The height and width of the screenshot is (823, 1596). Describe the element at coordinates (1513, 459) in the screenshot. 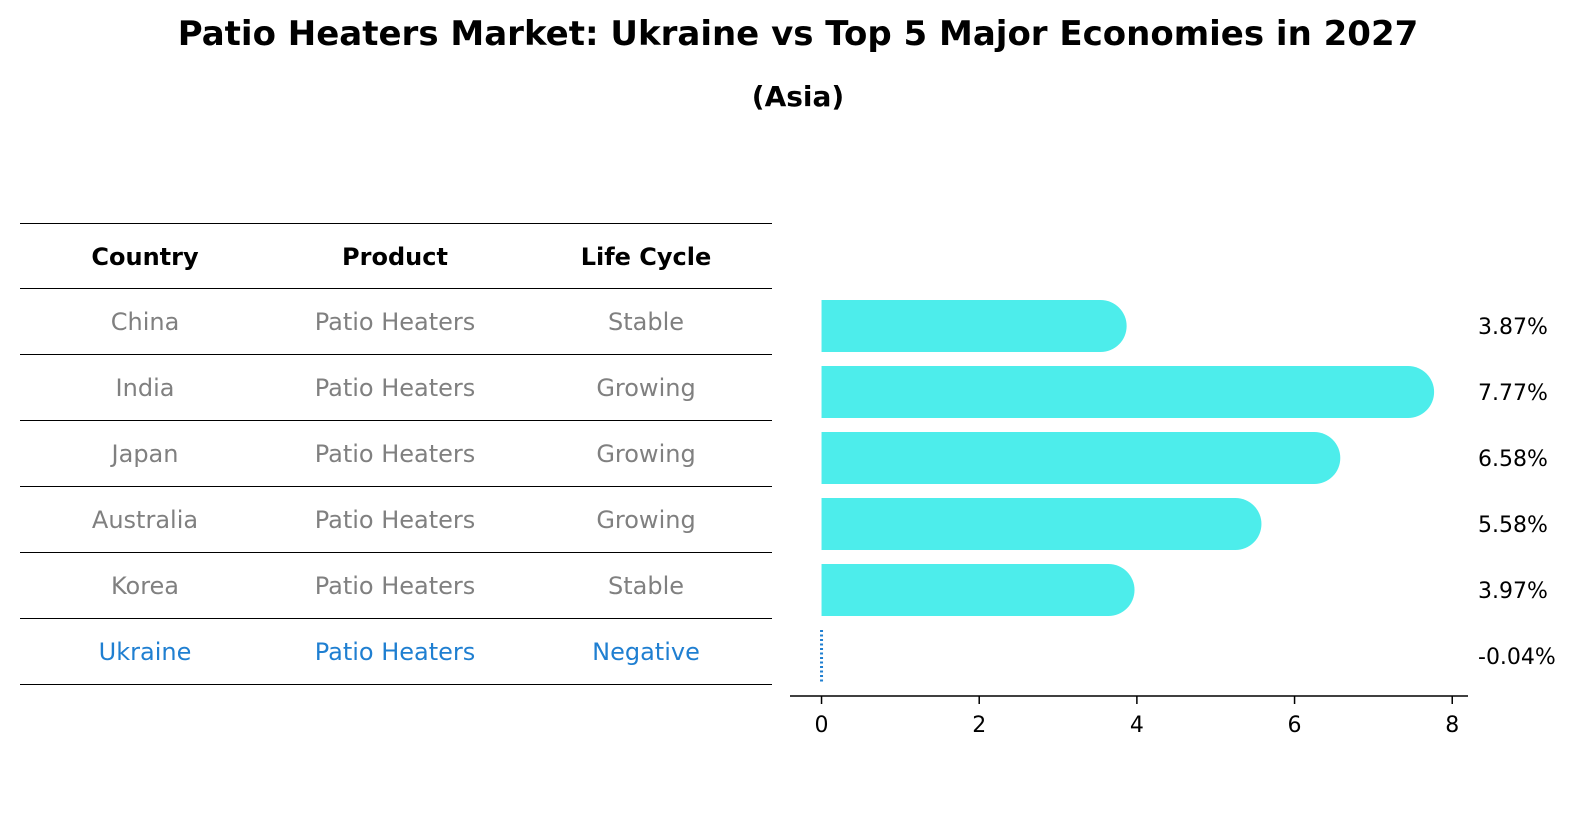

I see `value-label-japan: 6.58%` at that location.